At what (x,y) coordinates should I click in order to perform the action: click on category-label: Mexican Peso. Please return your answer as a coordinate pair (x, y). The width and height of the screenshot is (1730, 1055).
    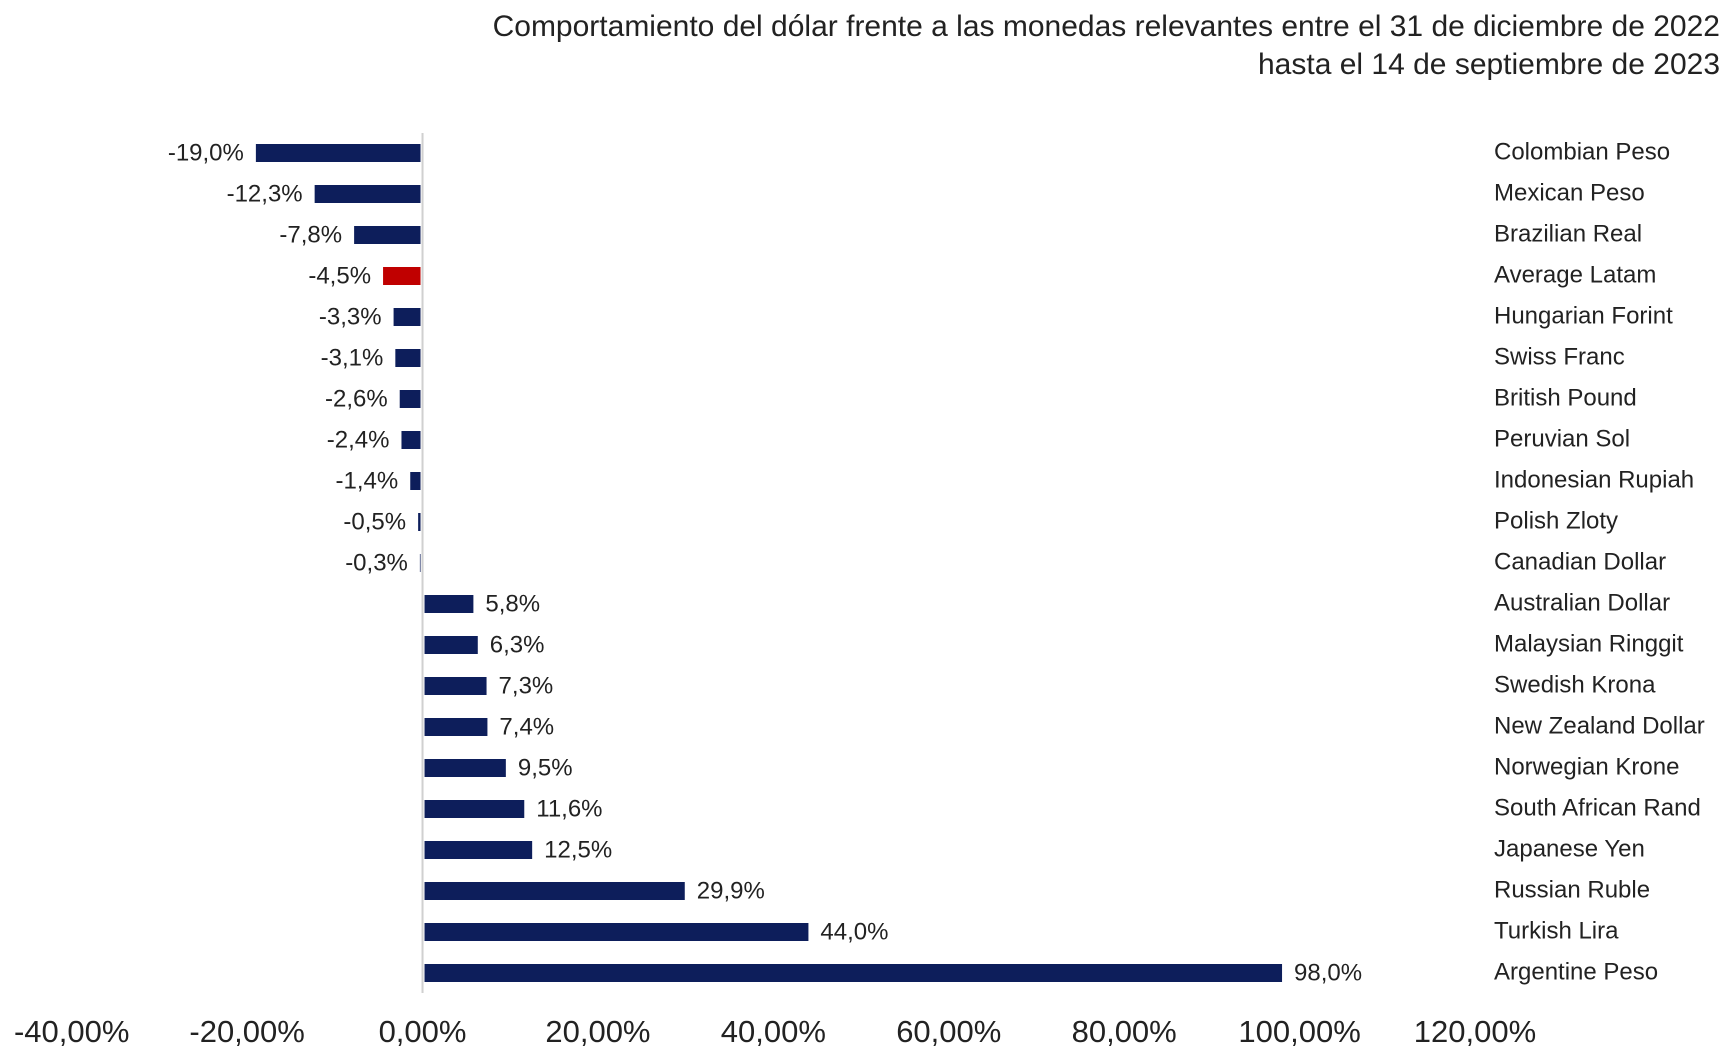
    Looking at the image, I should click on (1569, 192).